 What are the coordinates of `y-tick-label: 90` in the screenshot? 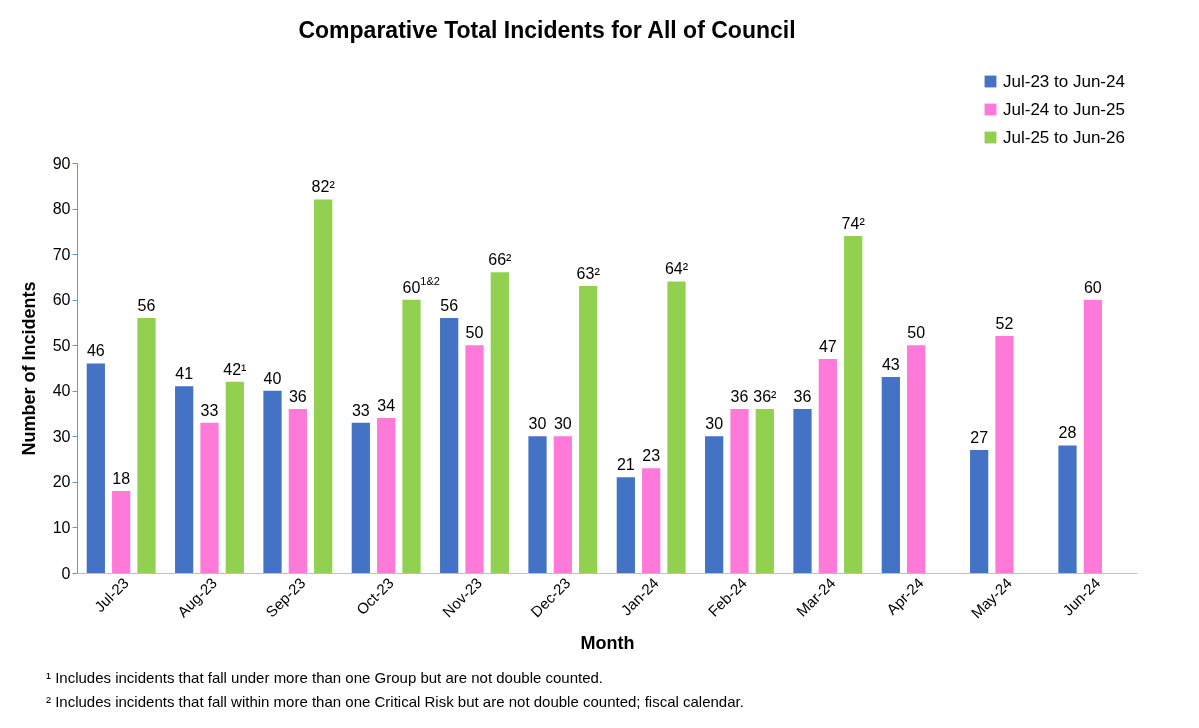 It's located at (61, 163).